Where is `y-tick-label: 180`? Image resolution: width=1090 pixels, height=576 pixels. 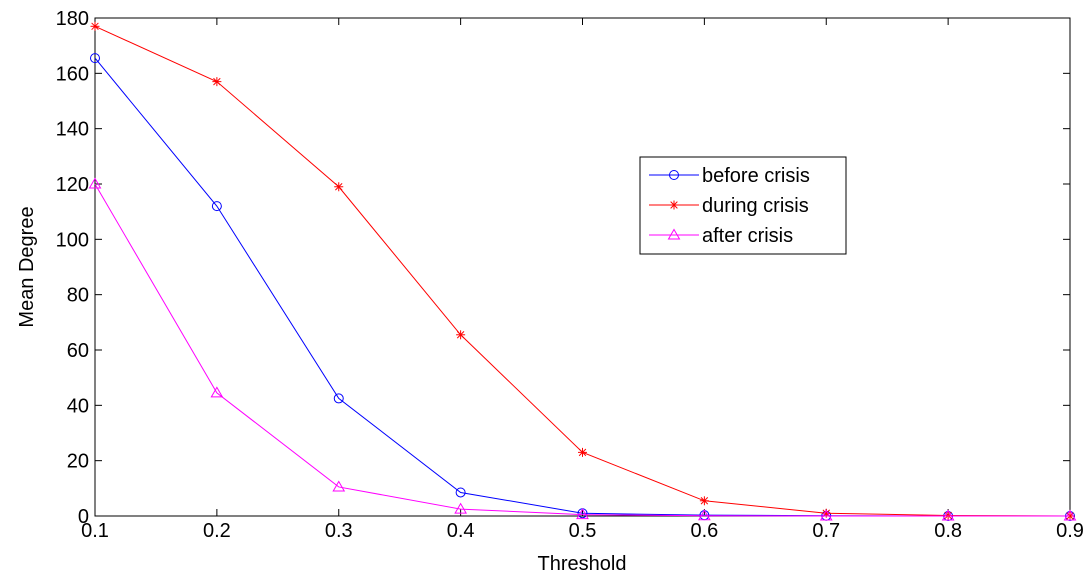
y-tick-label: 180 is located at coordinates (72, 19).